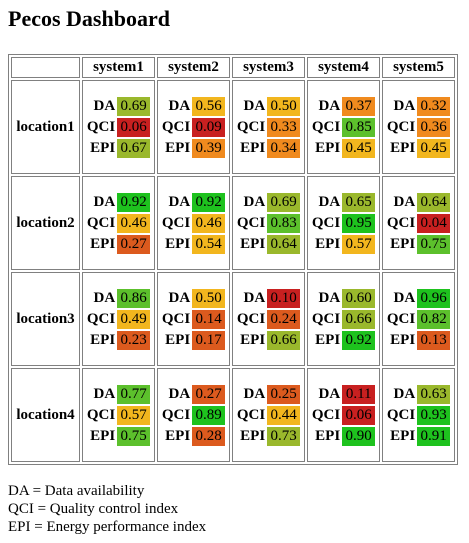 The image size is (469, 543). What do you see at coordinates (418, 223) in the screenshot?
I see `metric-group: DA 0.64 QCI 0.04 EPI 0.75` at bounding box center [418, 223].